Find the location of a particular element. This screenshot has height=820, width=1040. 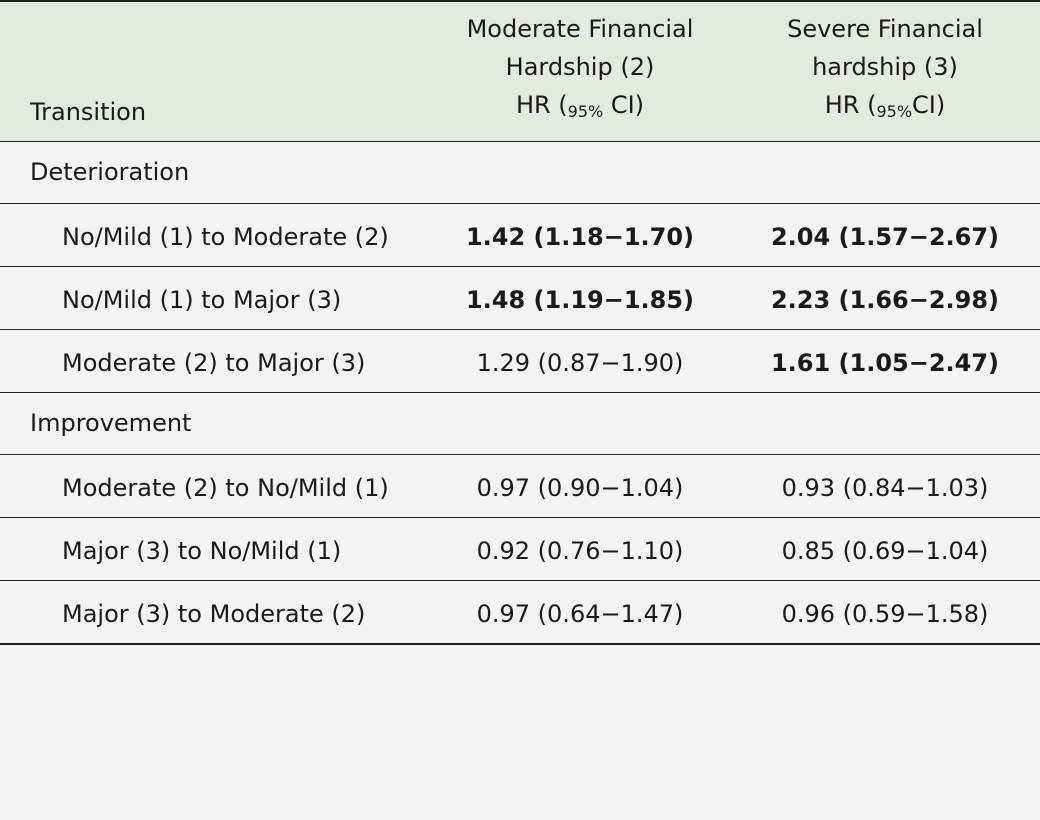

header-severe-hr: HR ( is located at coordinates (850, 104).